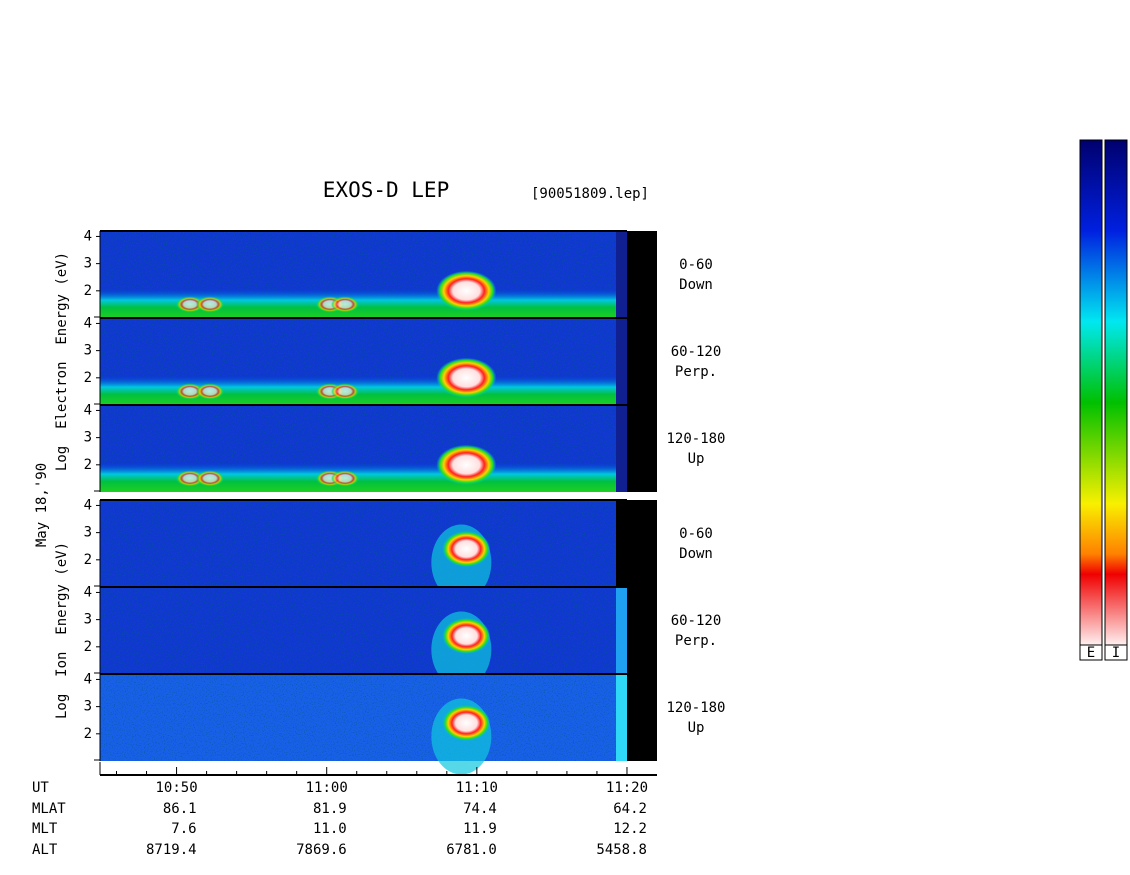 The width and height of the screenshot is (1130, 875). What do you see at coordinates (183, 829) in the screenshot?
I see `orbit-value: 7.6` at bounding box center [183, 829].